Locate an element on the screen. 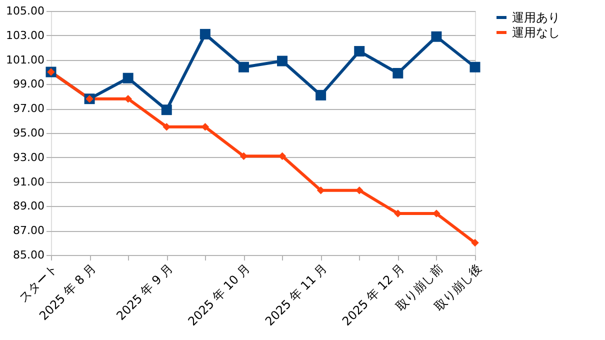 The image size is (605, 340). legend-label: 運用あり is located at coordinates (536, 17).